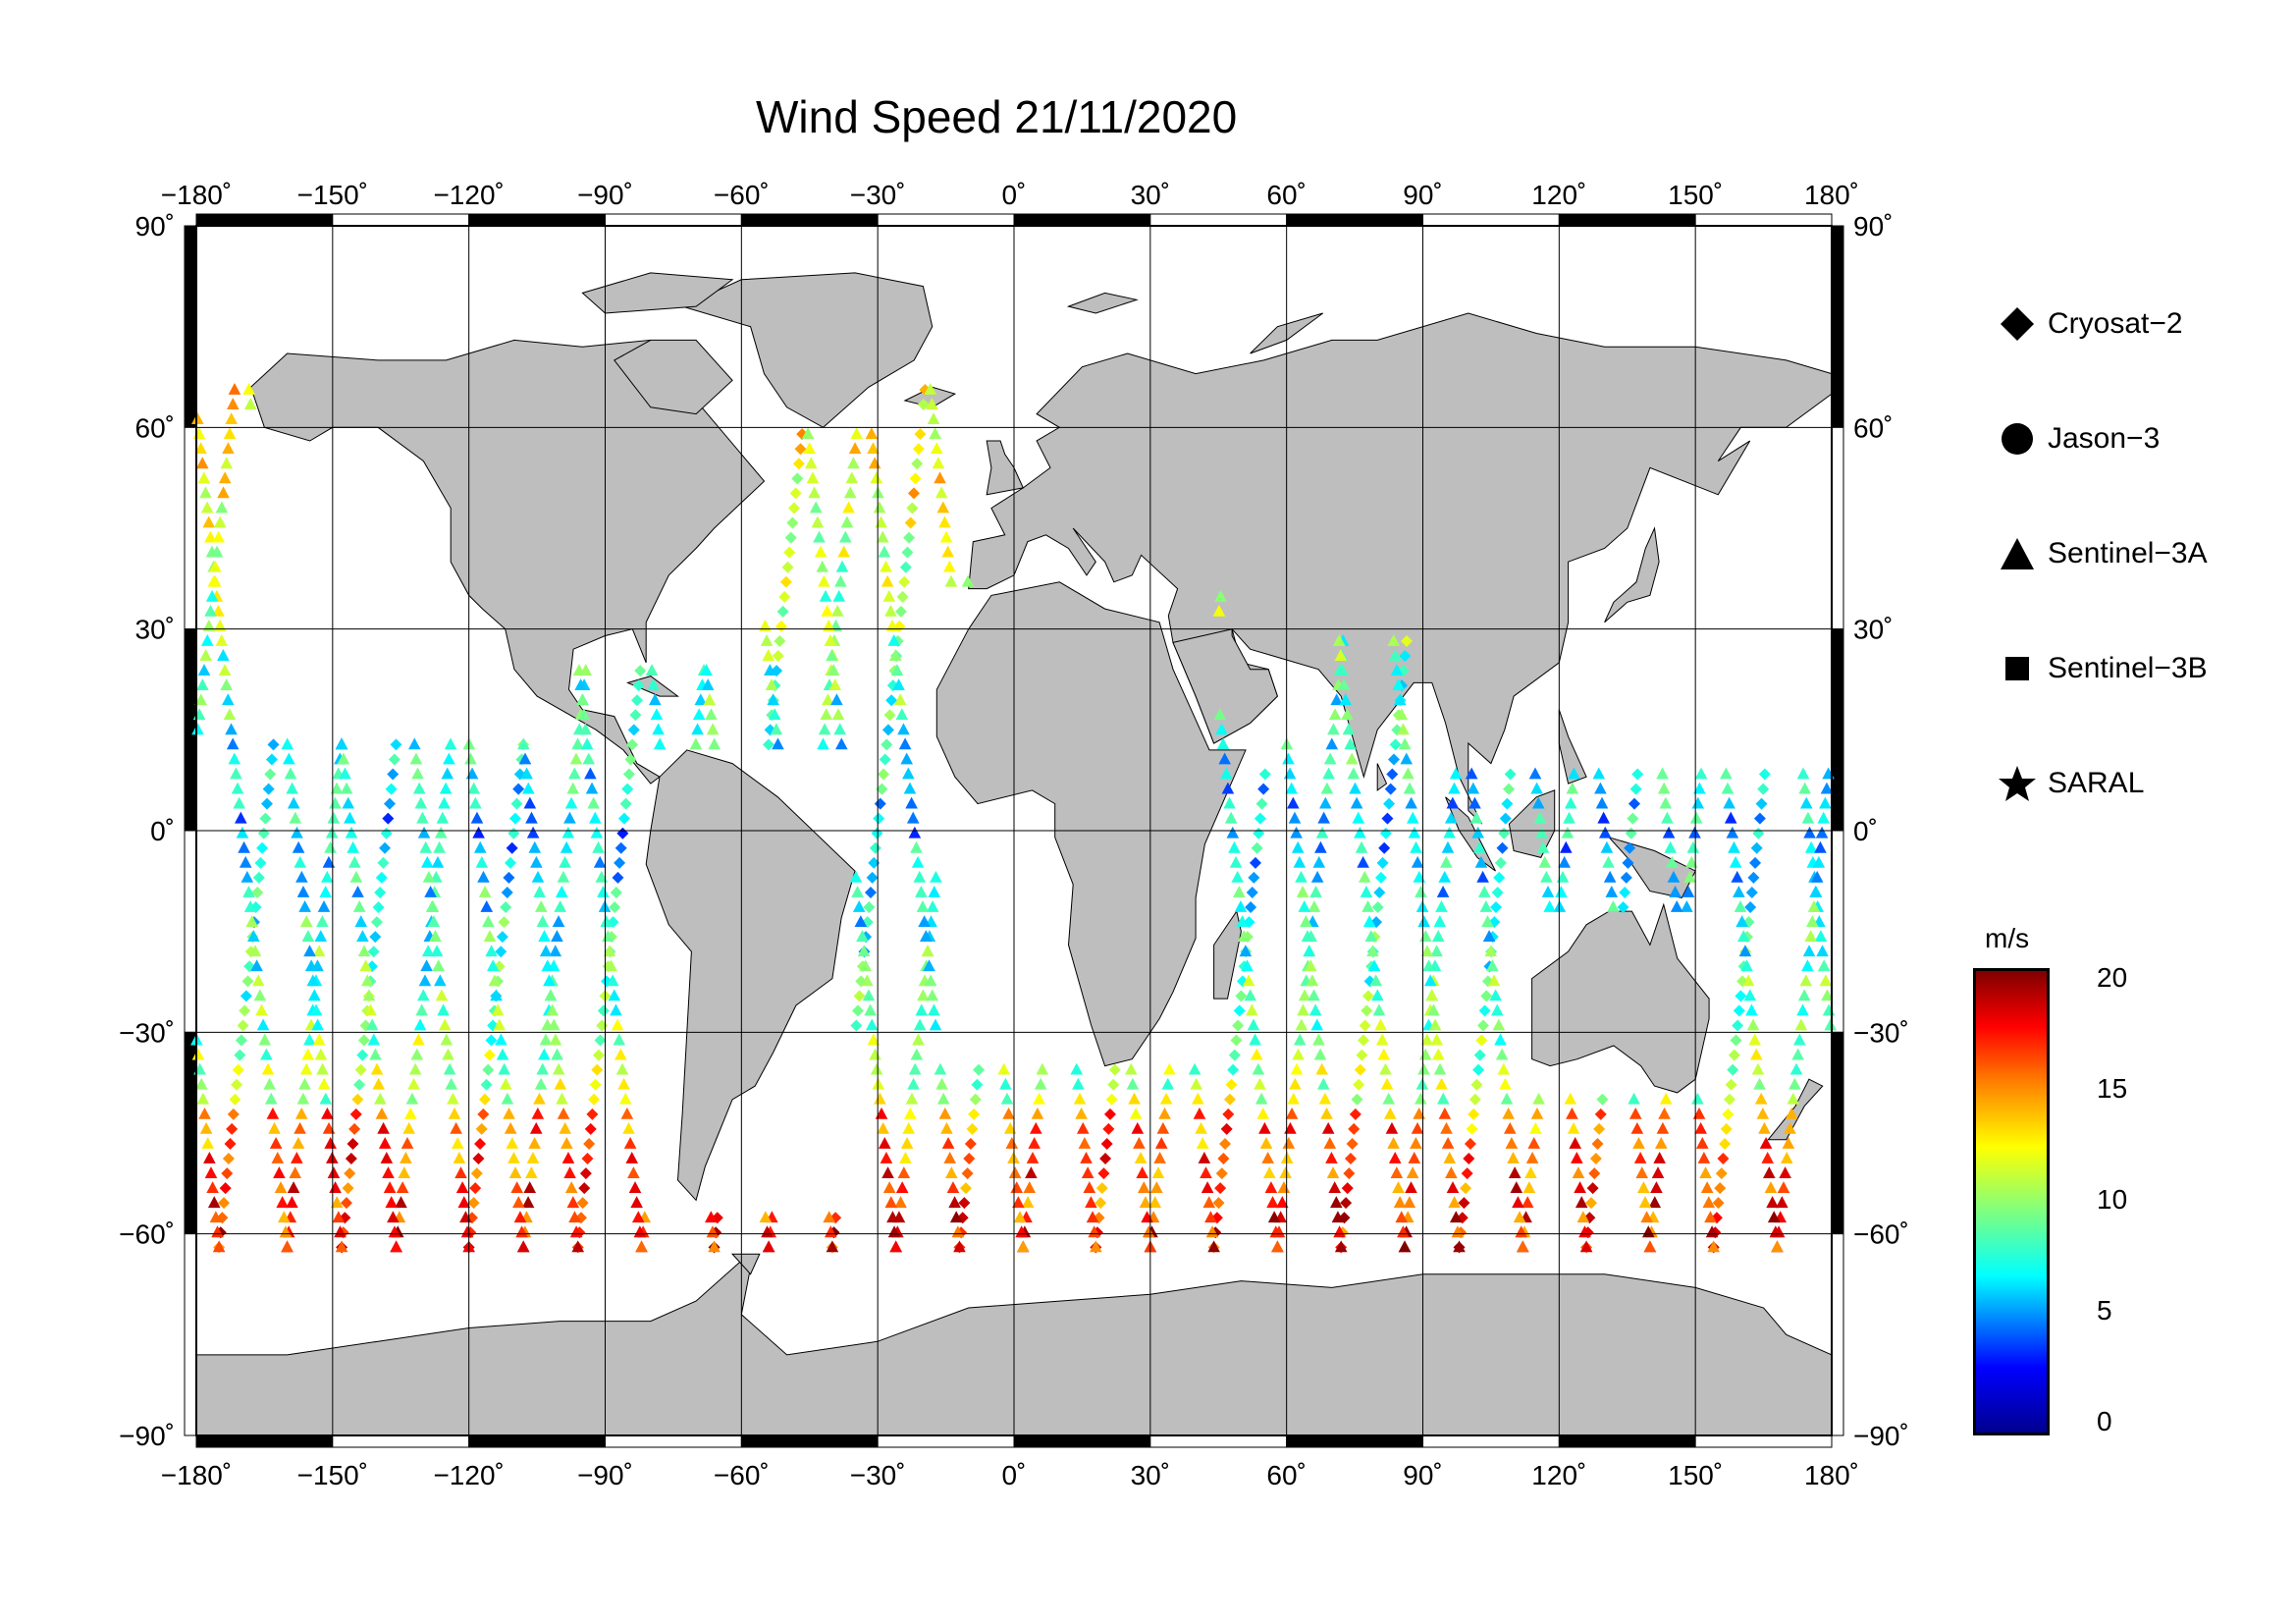 This screenshot has width=2296, height=1623. What do you see at coordinates (2112, 1088) in the screenshot?
I see `colorbar-tick: 15` at bounding box center [2112, 1088].